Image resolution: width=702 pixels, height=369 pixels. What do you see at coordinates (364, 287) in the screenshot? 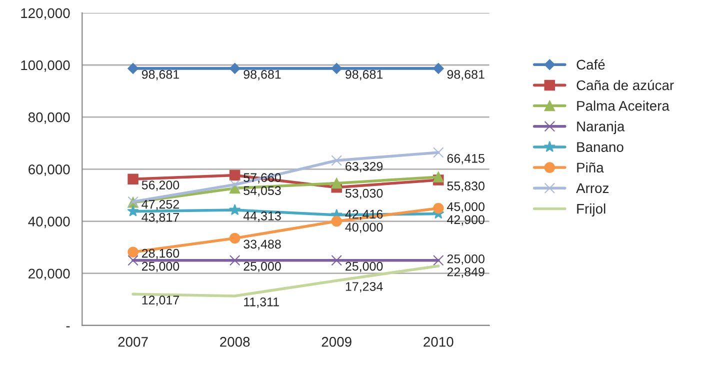
I see `data-label: 17,234` at bounding box center [364, 287].